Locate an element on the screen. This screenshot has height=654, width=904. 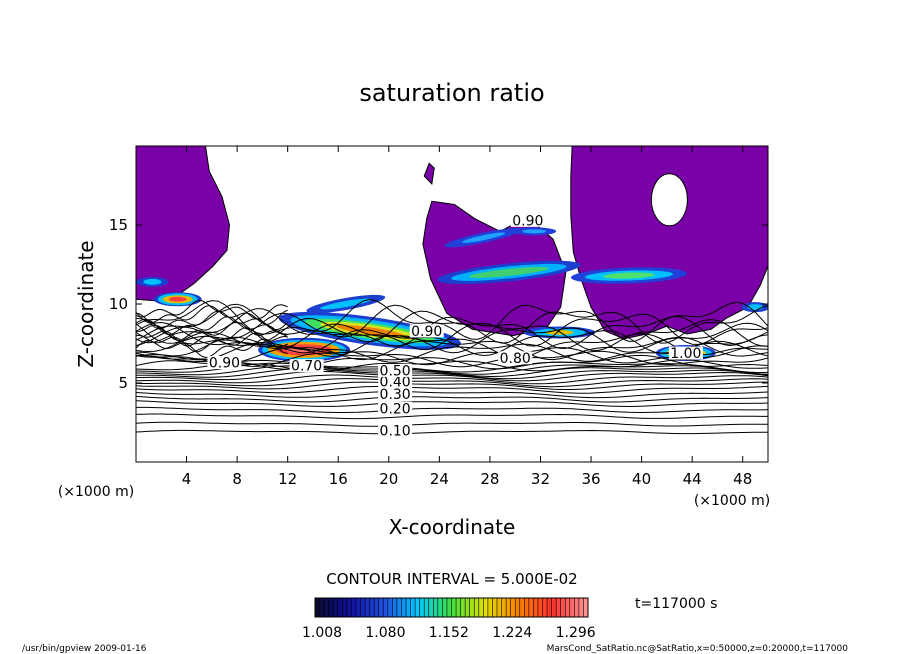
cloud-fragment is located at coordinates (429, 173).